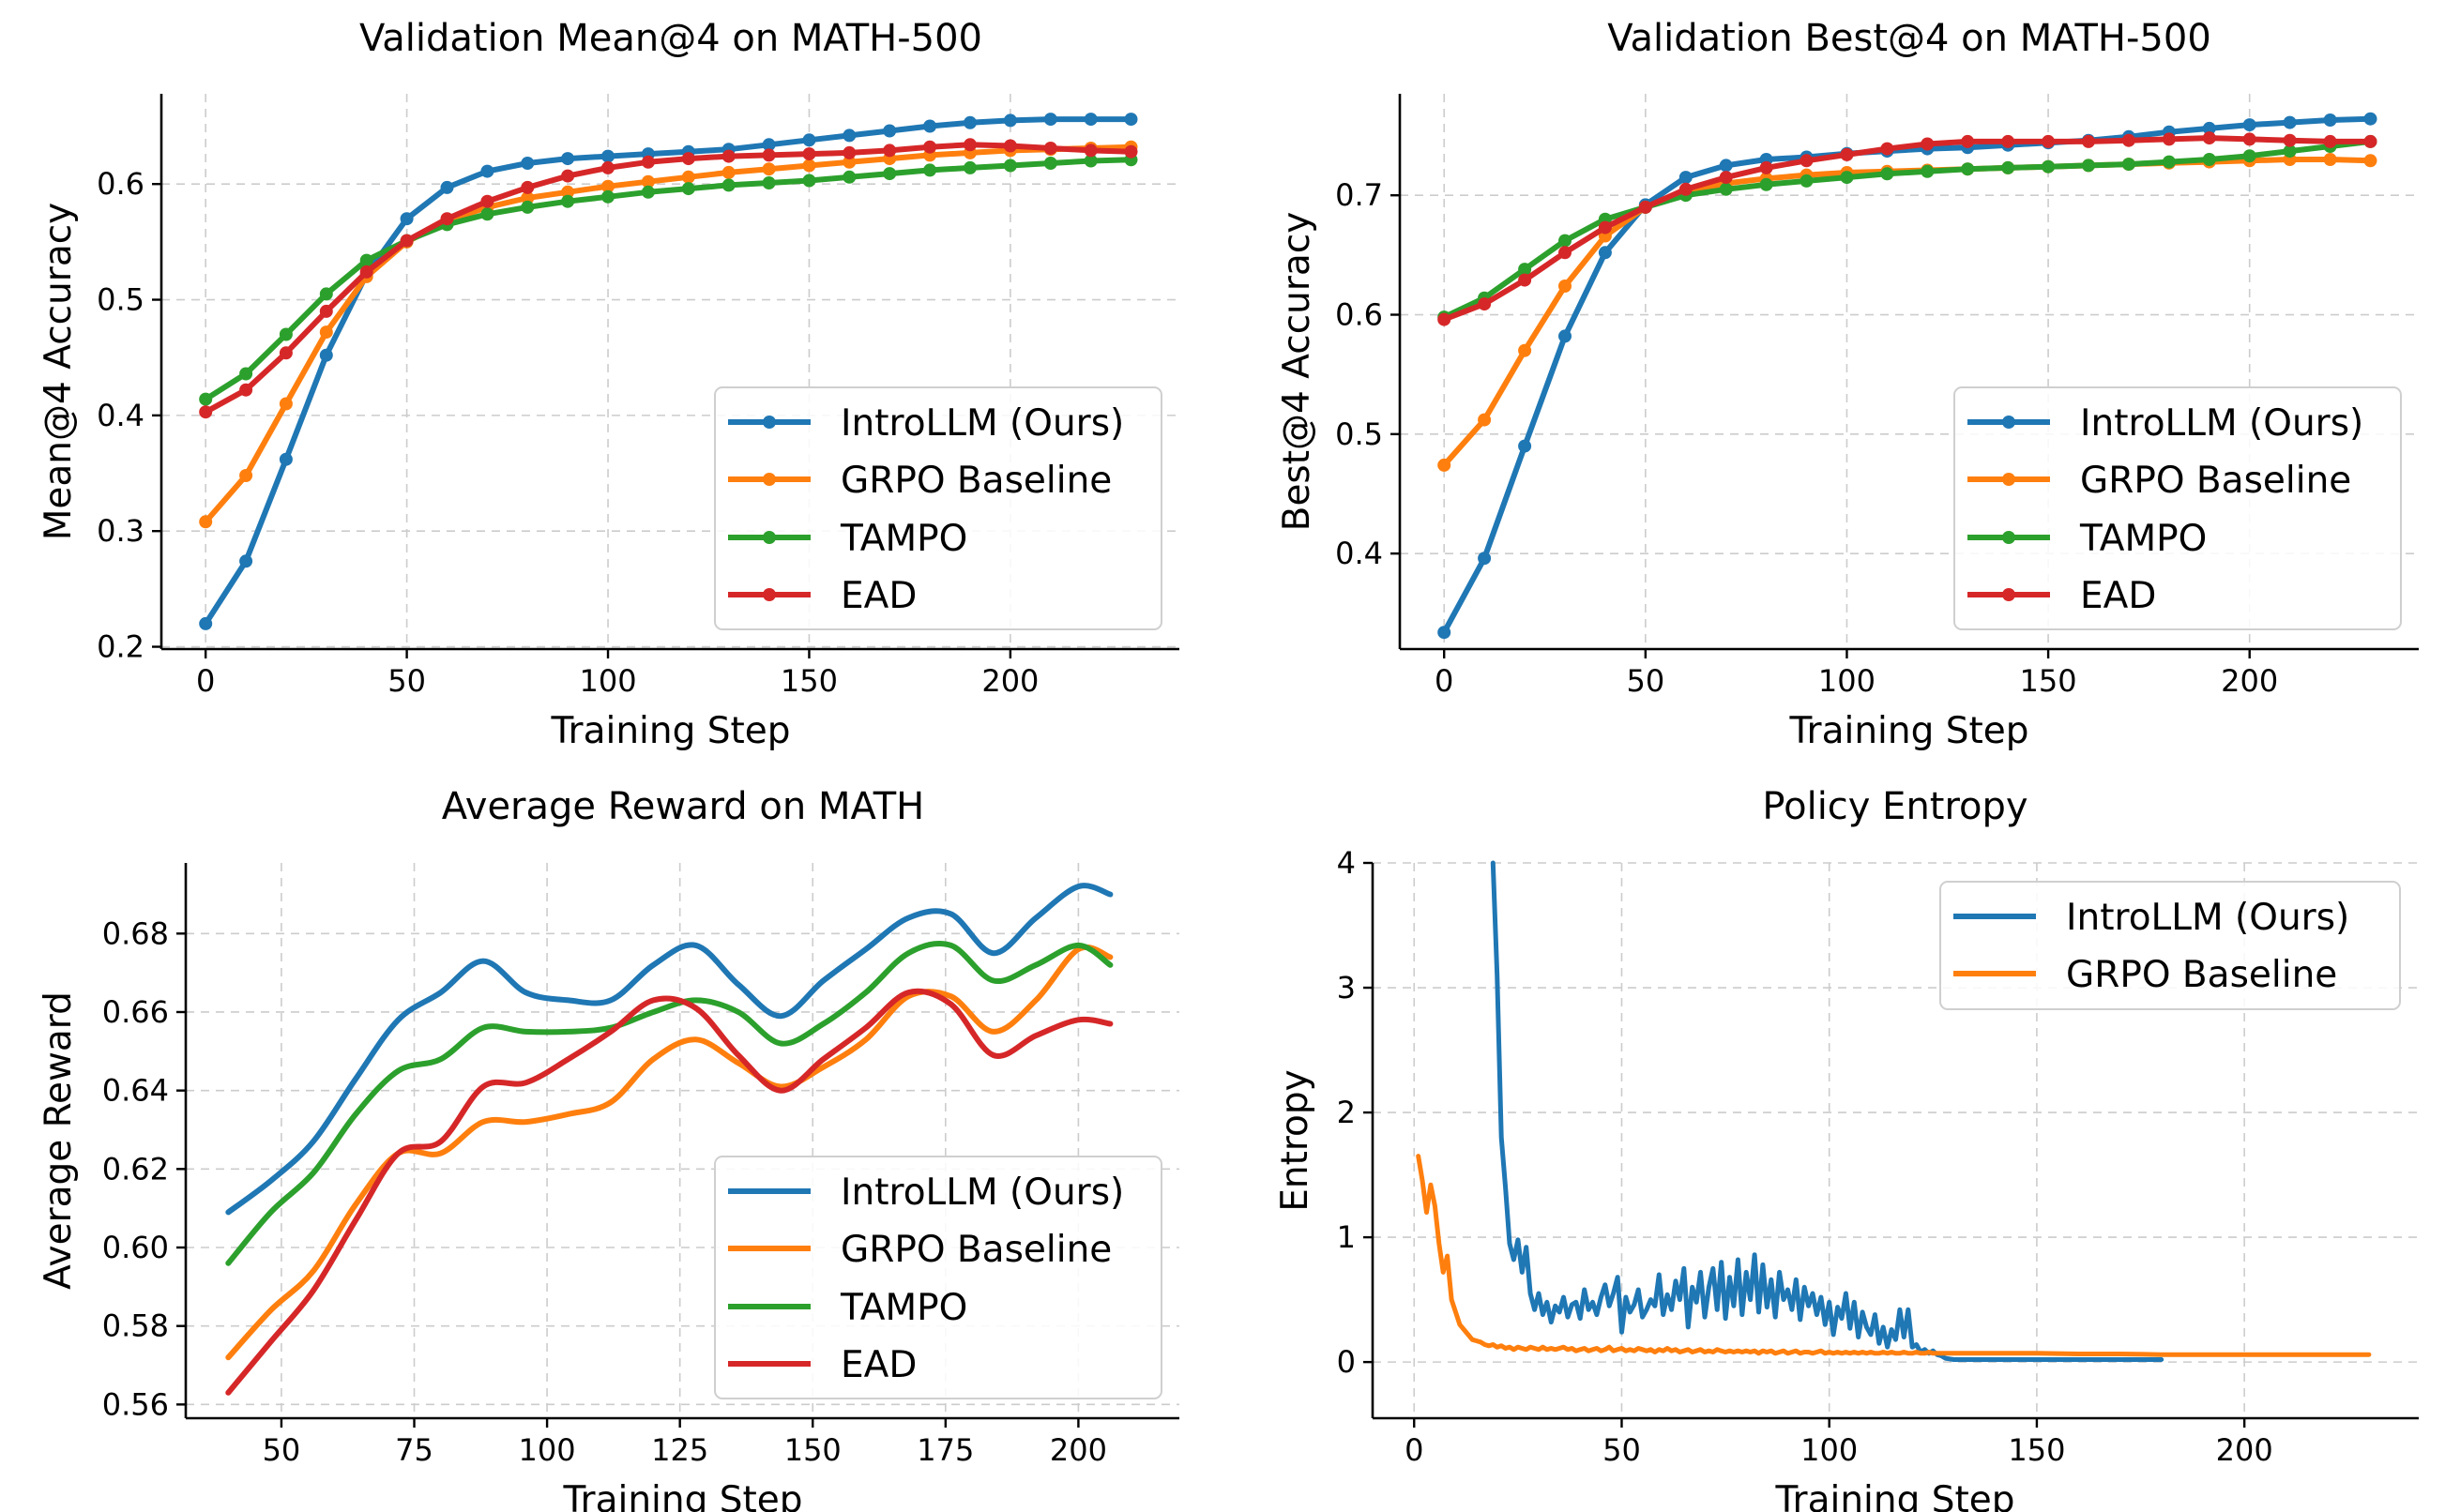 The image size is (2445, 1512). I want to click on y-tick-label: 0.66, so click(135, 1012).